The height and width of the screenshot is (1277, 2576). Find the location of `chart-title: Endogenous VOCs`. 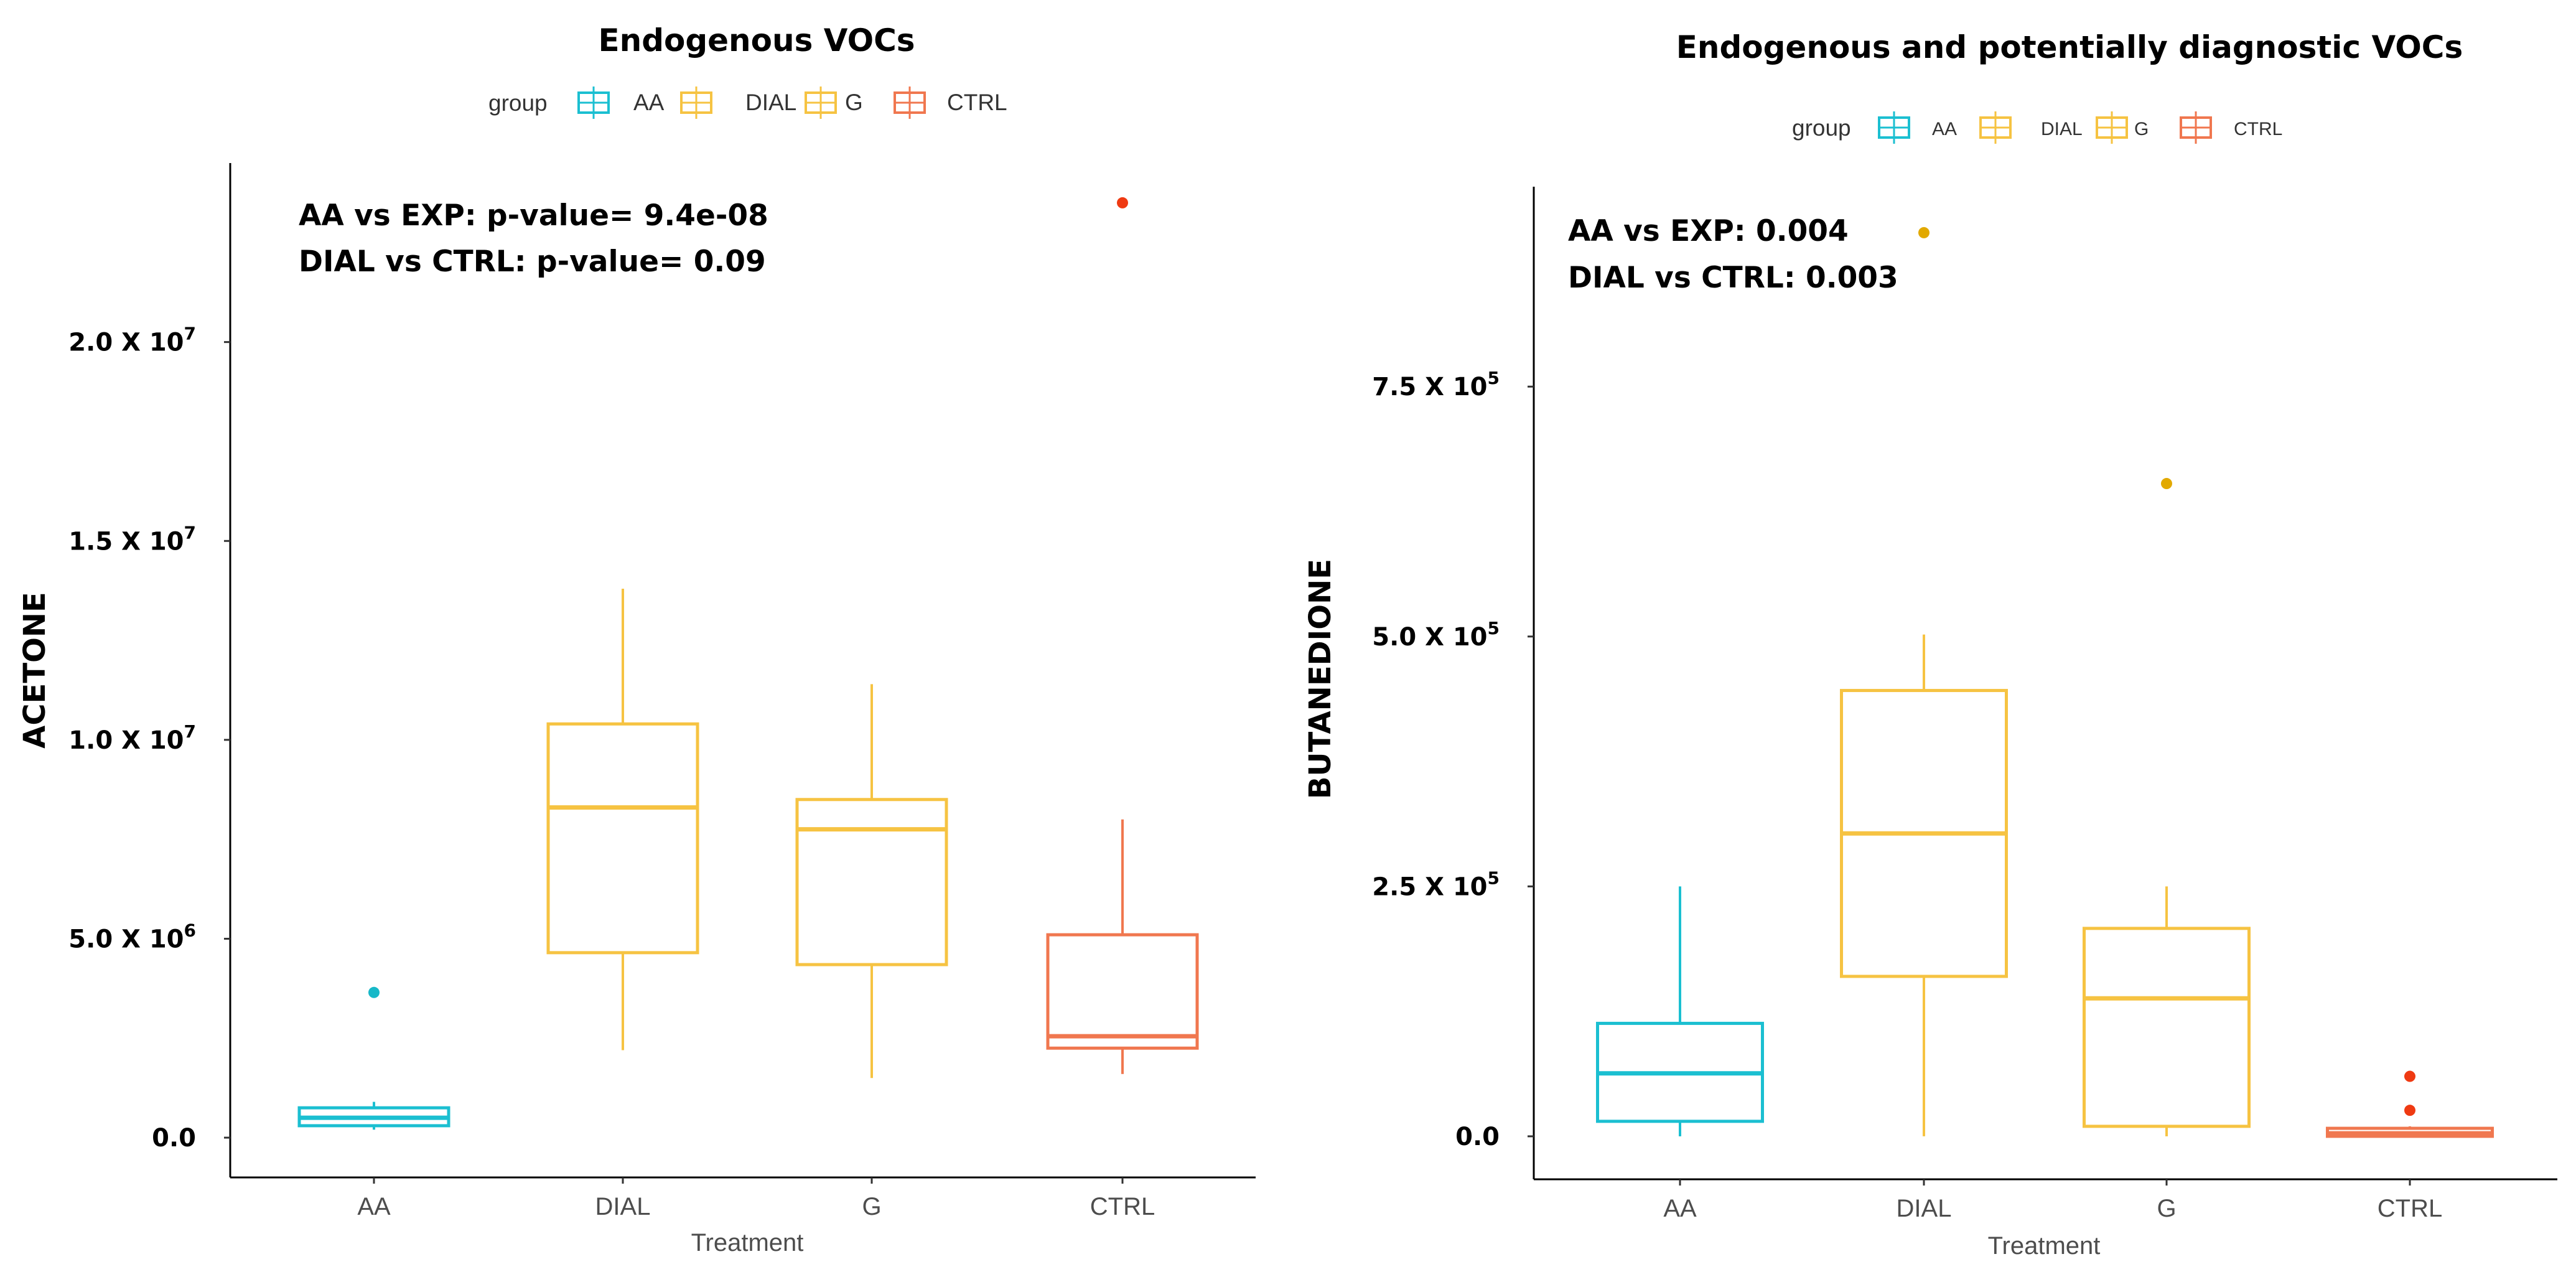

chart-title: Endogenous VOCs is located at coordinates (757, 40).